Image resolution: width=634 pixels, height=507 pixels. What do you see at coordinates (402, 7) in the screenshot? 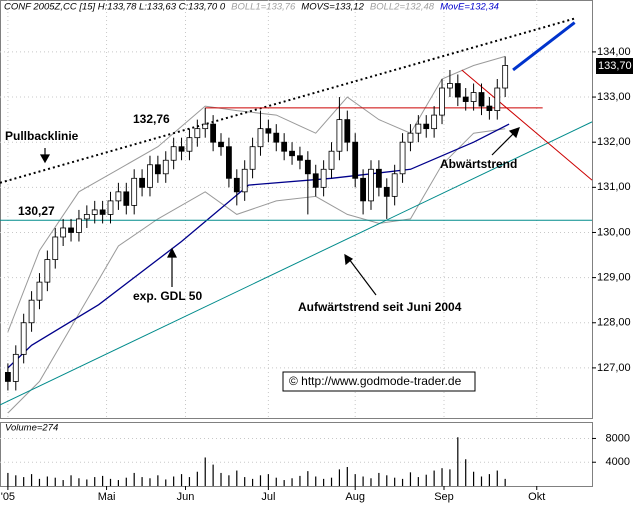
I see `header-part: BOLL2=132,48` at bounding box center [402, 7].